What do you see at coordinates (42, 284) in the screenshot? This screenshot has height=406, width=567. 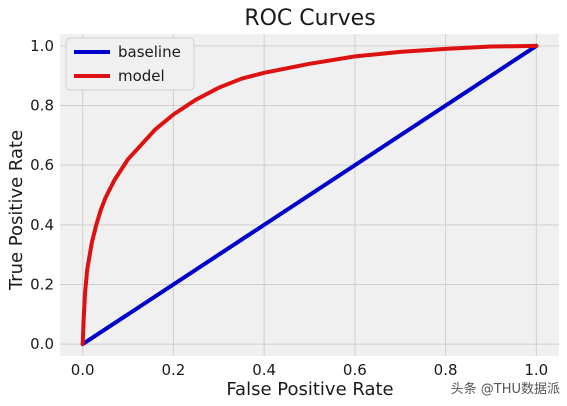 I see `y-tick-label: 0.2` at bounding box center [42, 284].